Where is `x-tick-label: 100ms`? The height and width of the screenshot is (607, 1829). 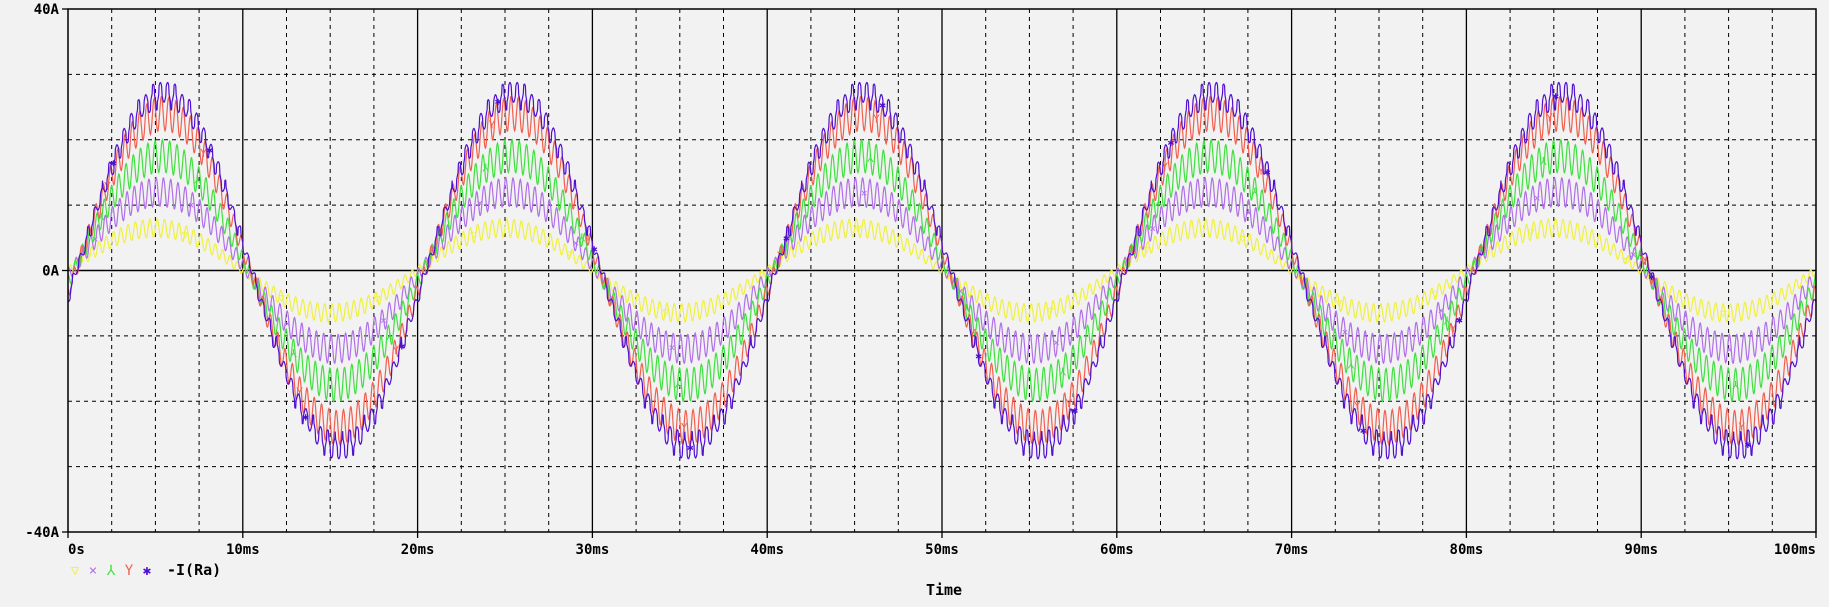
x-tick-label: 100ms is located at coordinates (1795, 550).